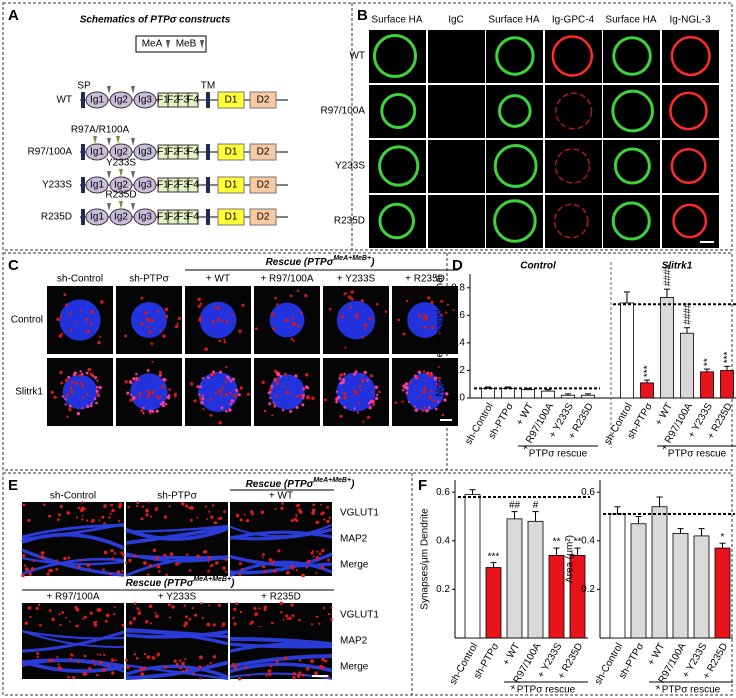 Image resolution: width=736 pixels, height=698 pixels. Describe the element at coordinates (570, 559) in the screenshot. I see `y-axis-label: Area (μm²)` at that location.